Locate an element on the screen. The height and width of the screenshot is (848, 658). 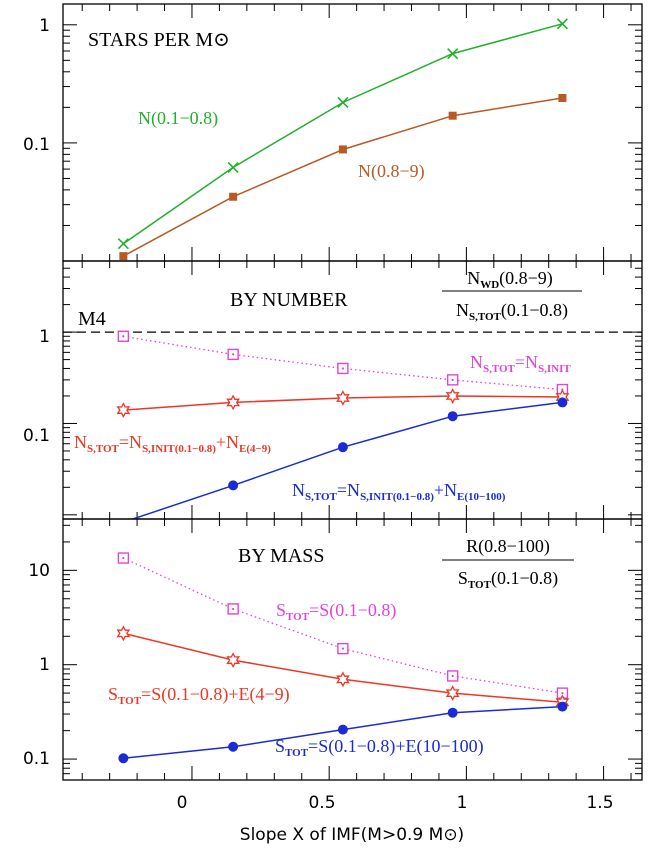
panel-3-ratio-label: R(0.8−100) STOT(0.1−0.8) is located at coordinates (508, 563).